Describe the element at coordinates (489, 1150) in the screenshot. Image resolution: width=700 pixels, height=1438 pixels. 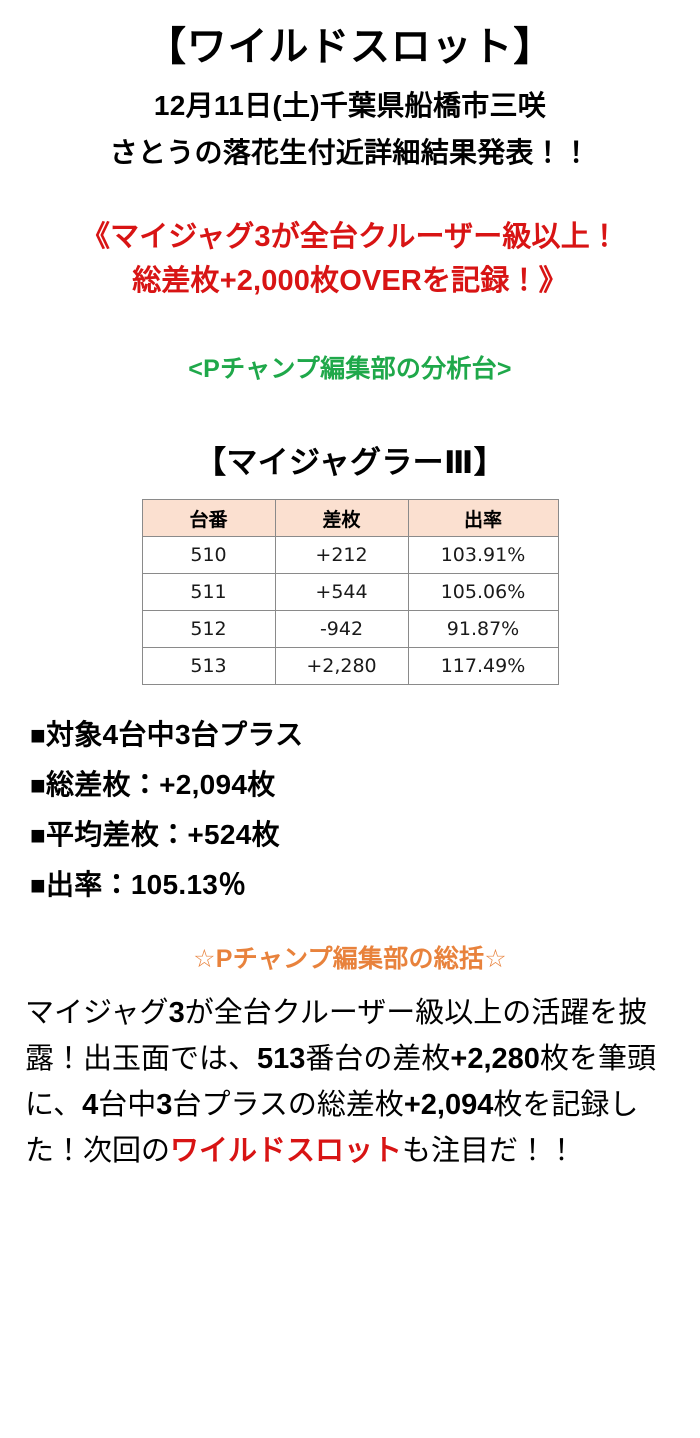
I see `summary-text-8: も注目だ！！` at that location.